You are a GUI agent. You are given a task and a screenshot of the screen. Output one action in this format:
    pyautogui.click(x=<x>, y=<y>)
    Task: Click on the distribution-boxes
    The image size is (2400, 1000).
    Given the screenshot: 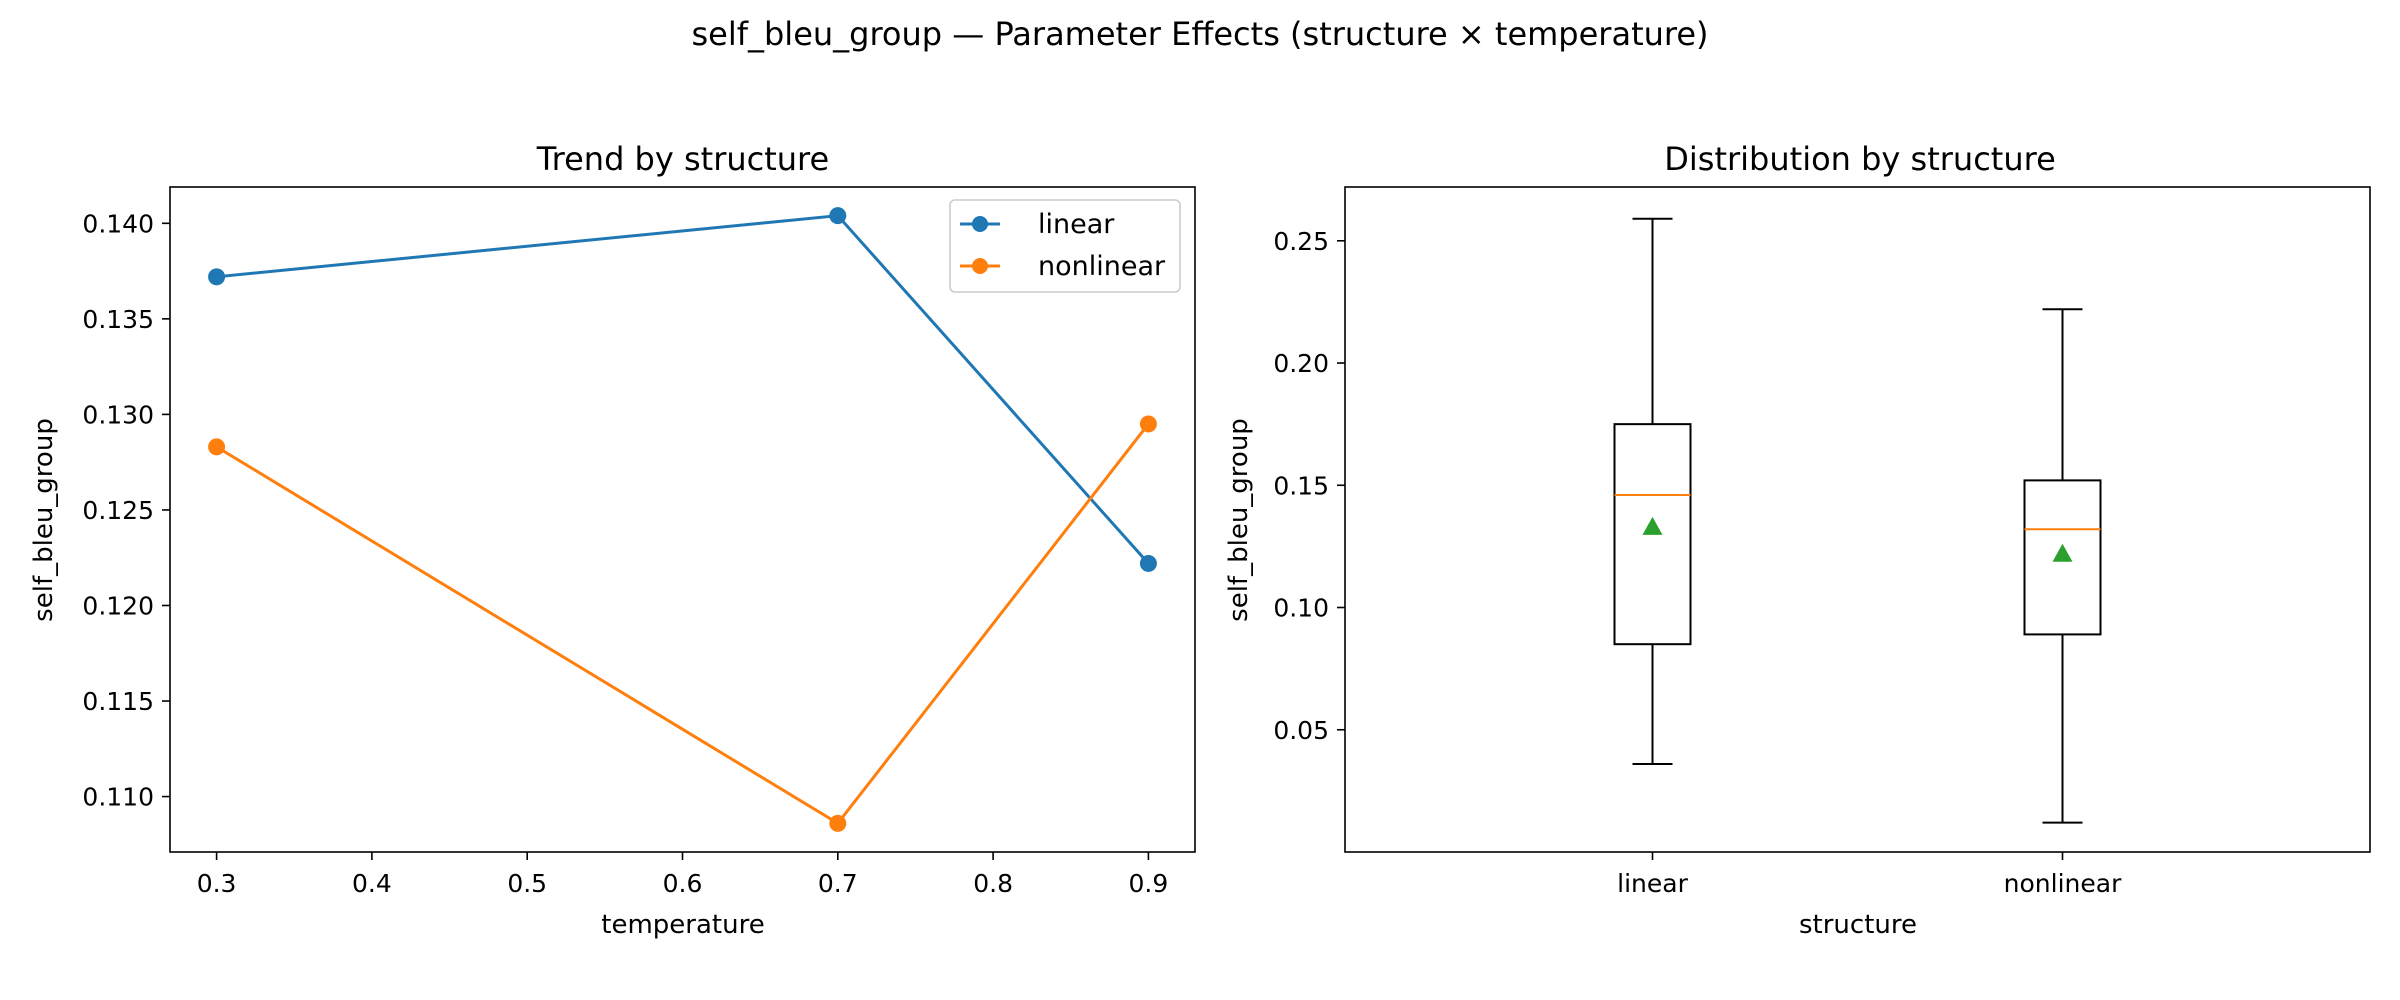 What is the action you would take?
    pyautogui.click(x=1857, y=520)
    